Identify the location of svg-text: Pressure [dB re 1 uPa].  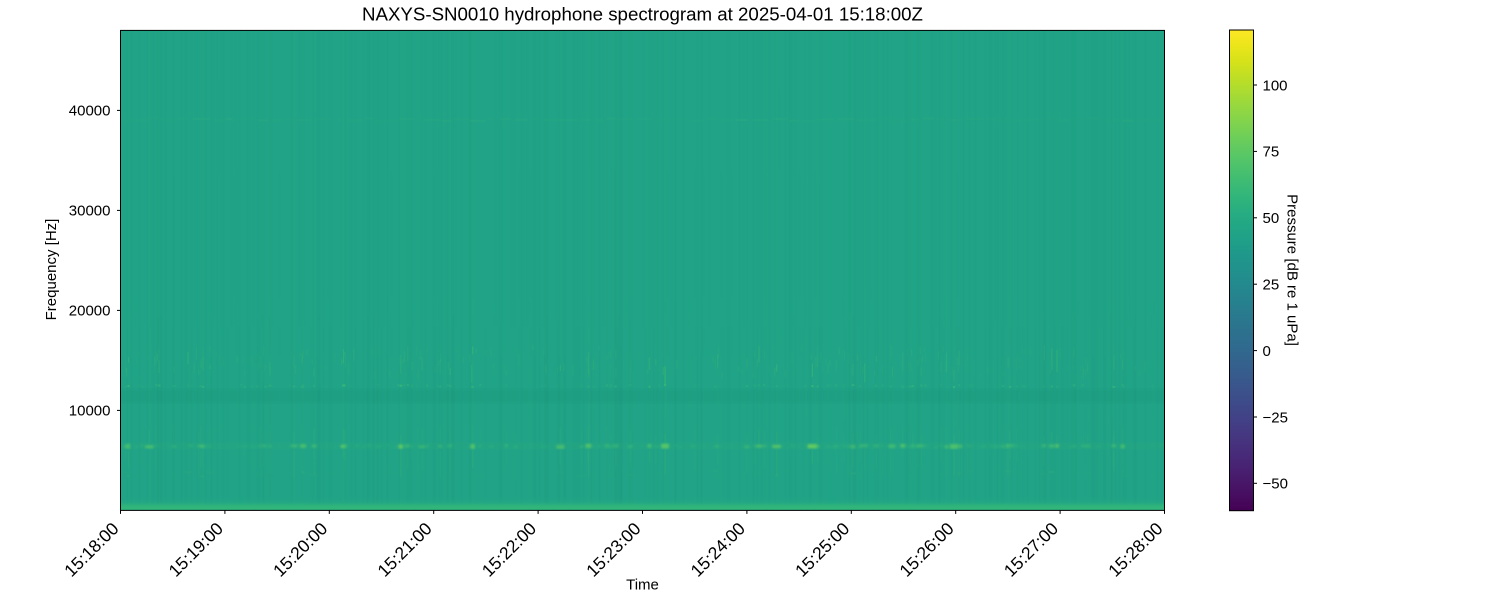
(1292, 270).